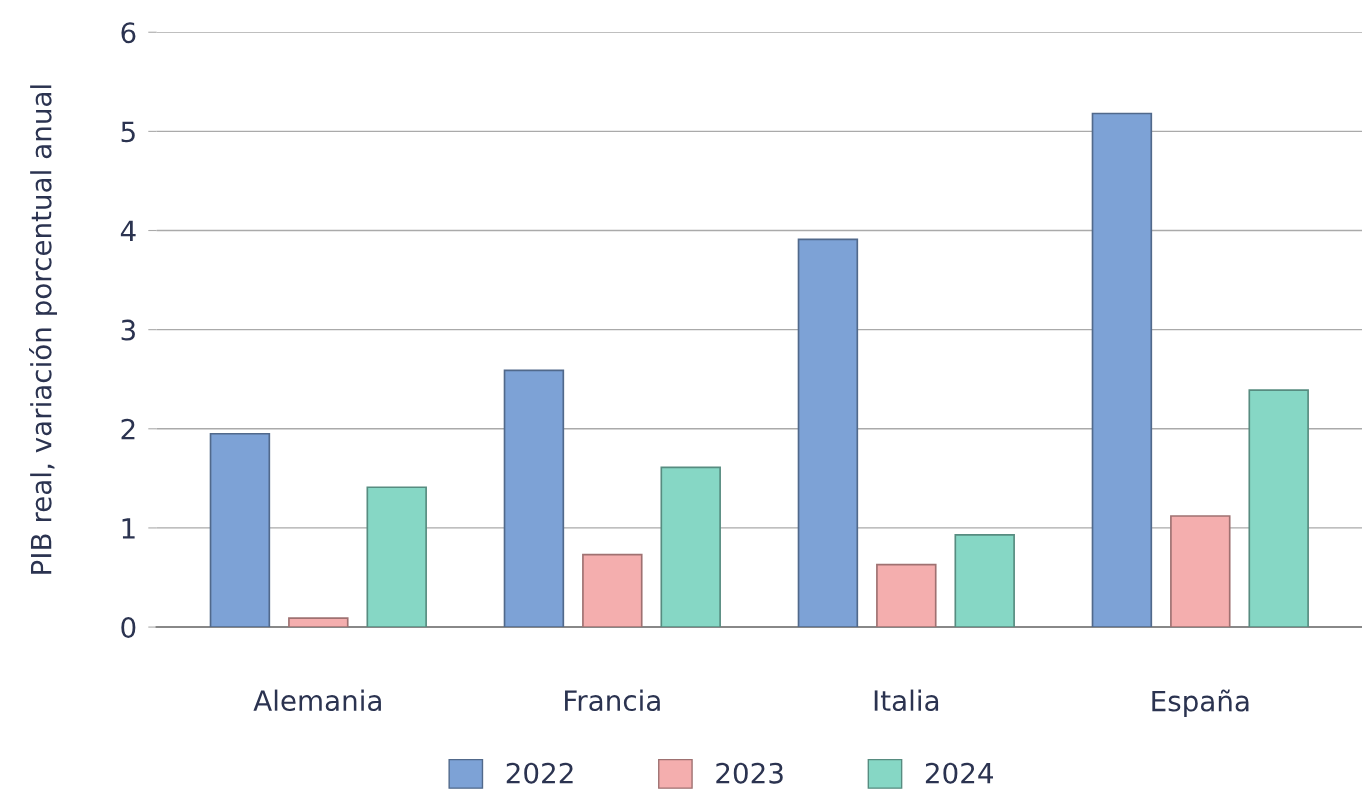 The height and width of the screenshot is (806, 1362). I want to click on y-axis-title: PIB real, variación porcentual anual, so click(43, 329).